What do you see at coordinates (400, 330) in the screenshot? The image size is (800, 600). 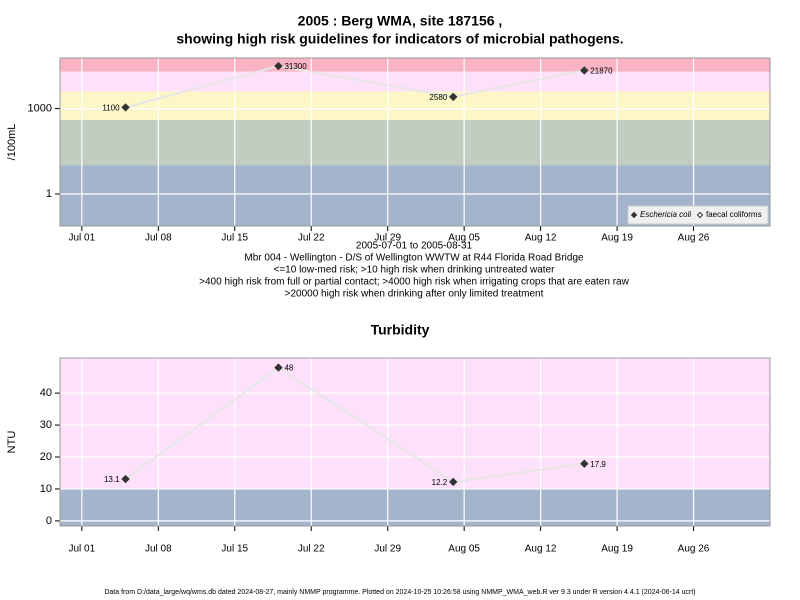 I see `chart-title: Turbidity` at bounding box center [400, 330].